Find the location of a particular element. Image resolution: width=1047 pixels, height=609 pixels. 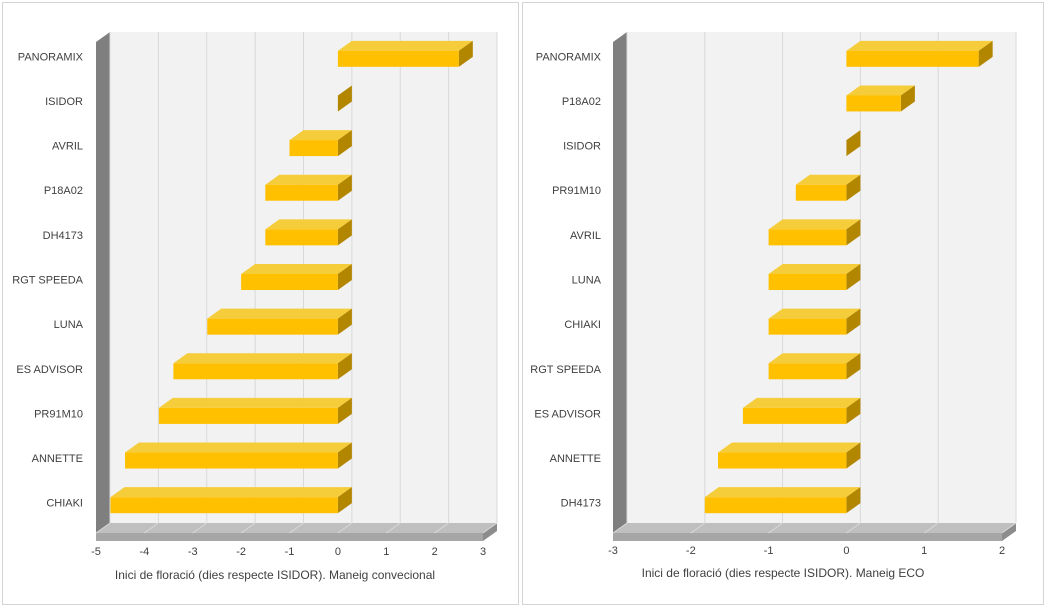

x-tick-label: -2 is located at coordinates (691, 551).